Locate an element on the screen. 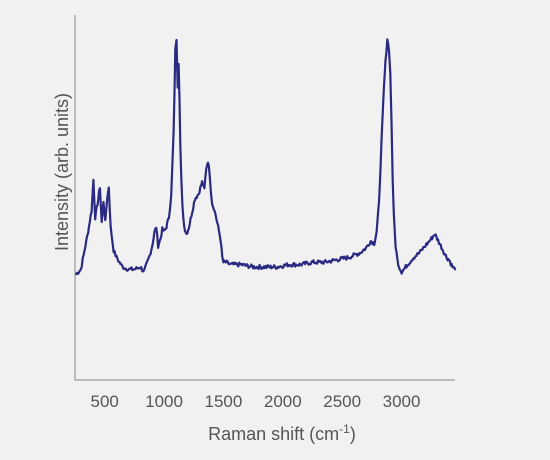  x-axis-label-superscript: -1 is located at coordinates (344, 429).